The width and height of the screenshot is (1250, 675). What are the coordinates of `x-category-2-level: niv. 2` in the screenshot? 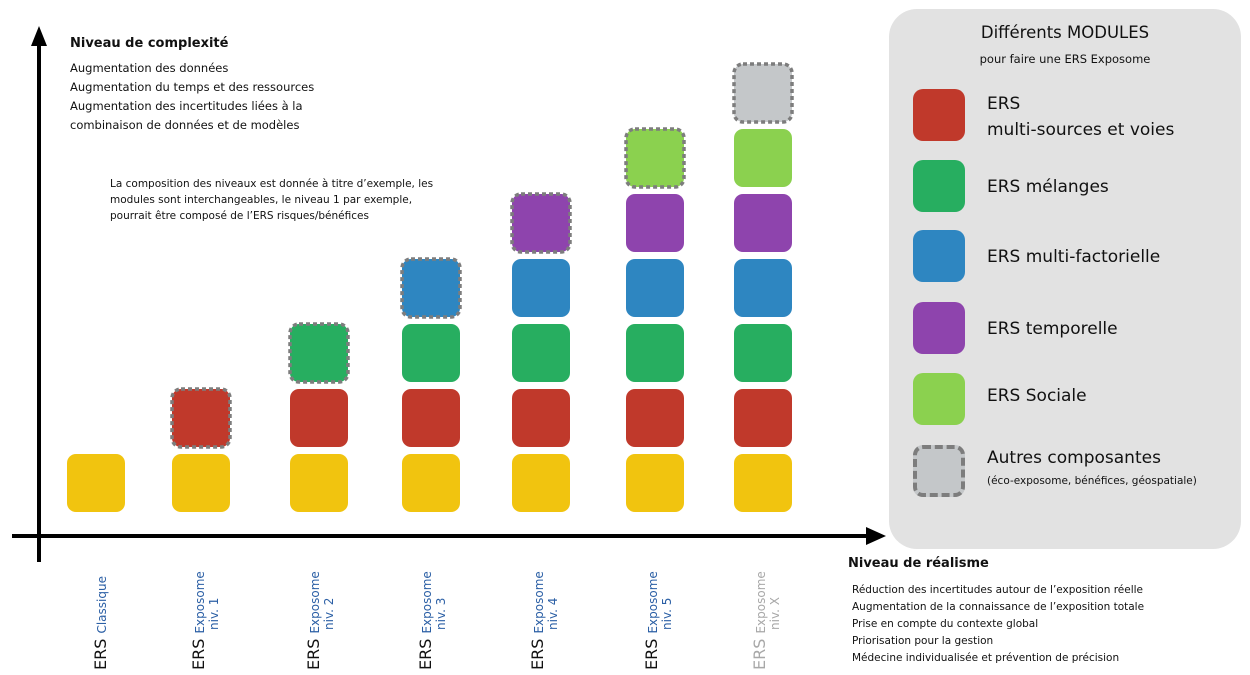 It's located at (329, 613).